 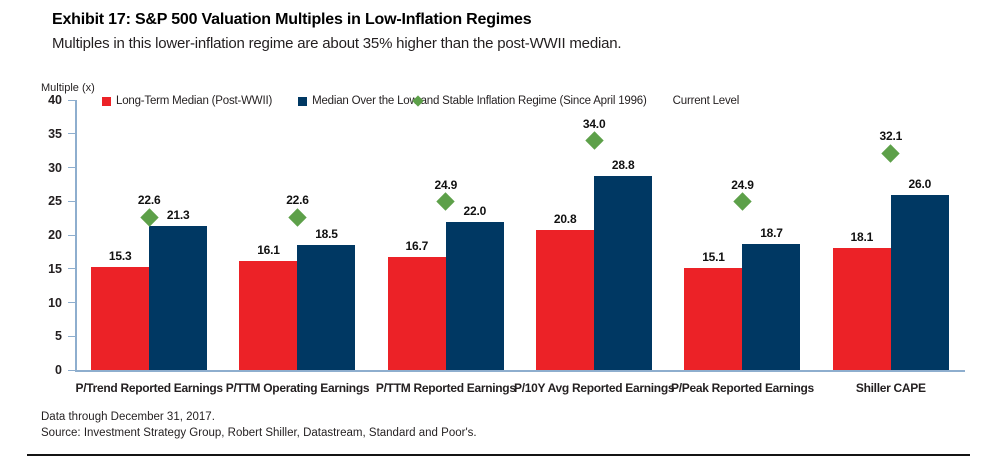 What do you see at coordinates (326, 234) in the screenshot?
I see `bar-value-label: 18.5` at bounding box center [326, 234].